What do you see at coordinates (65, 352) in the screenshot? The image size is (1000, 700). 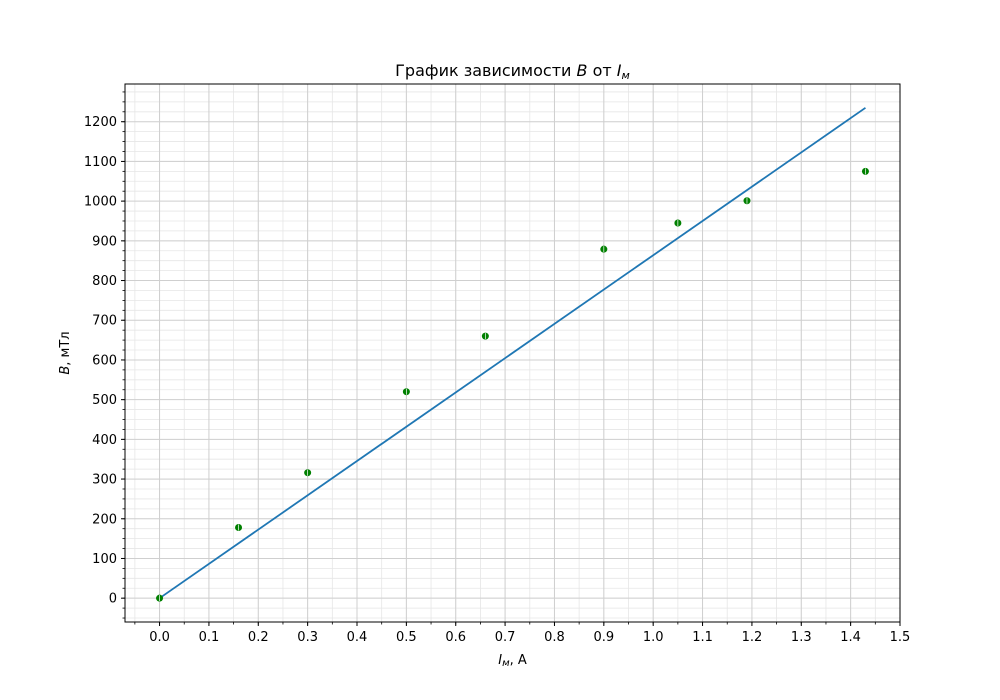 I see `y-axis-label: B, мТл` at bounding box center [65, 352].